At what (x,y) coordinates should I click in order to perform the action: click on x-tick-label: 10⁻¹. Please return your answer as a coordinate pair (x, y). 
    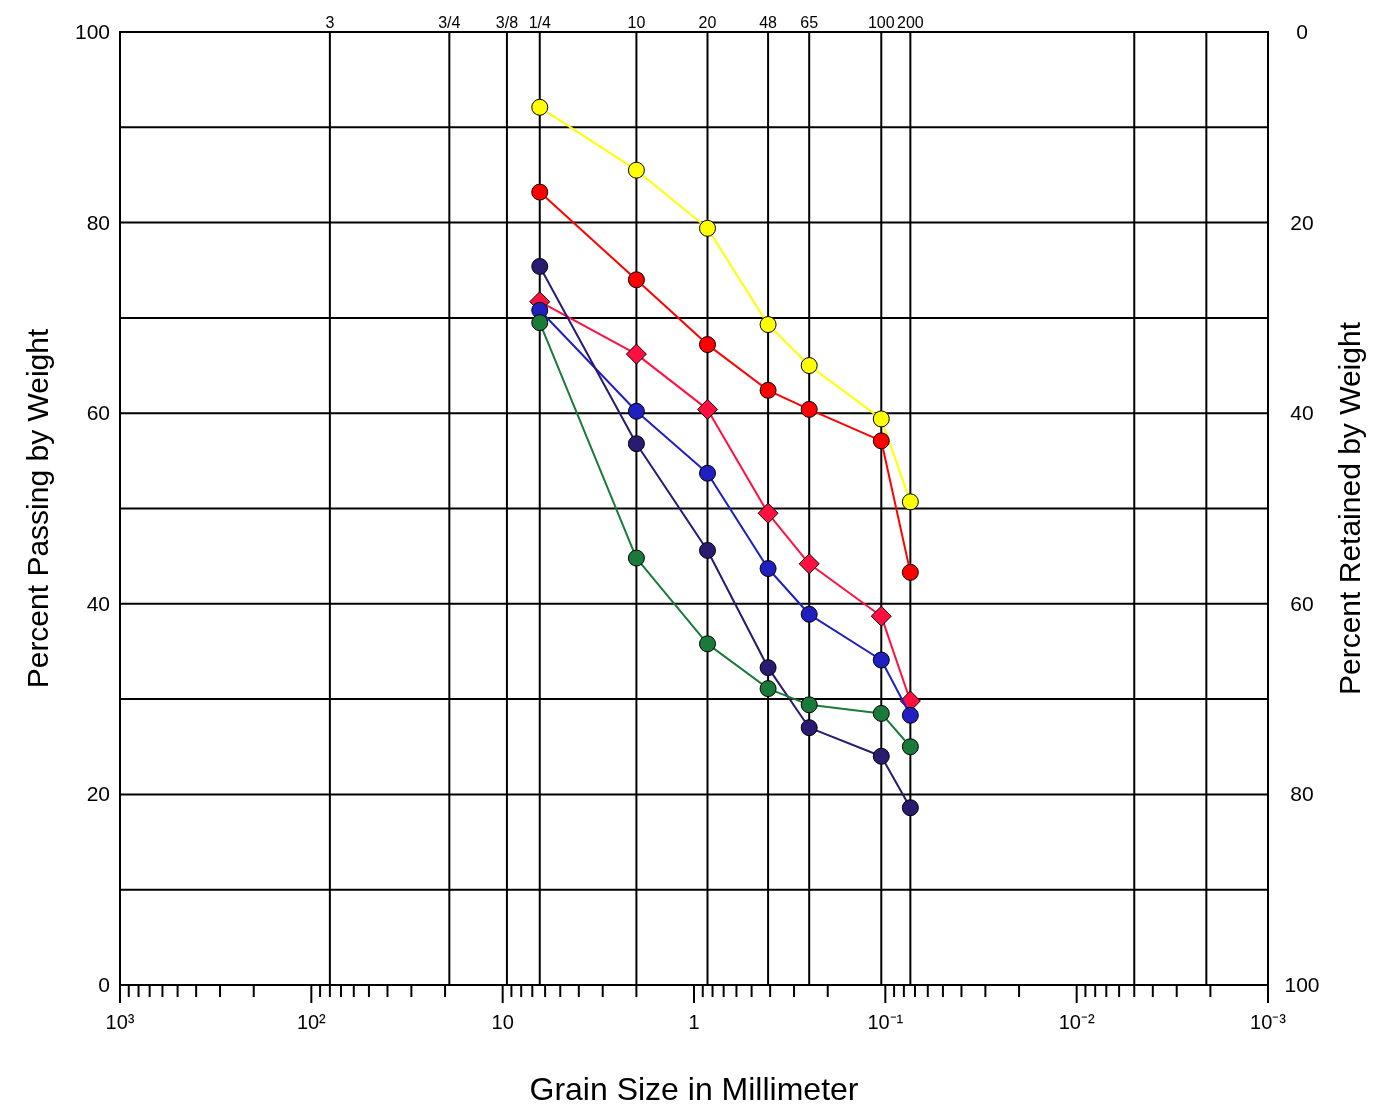
    Looking at the image, I should click on (885, 1022).